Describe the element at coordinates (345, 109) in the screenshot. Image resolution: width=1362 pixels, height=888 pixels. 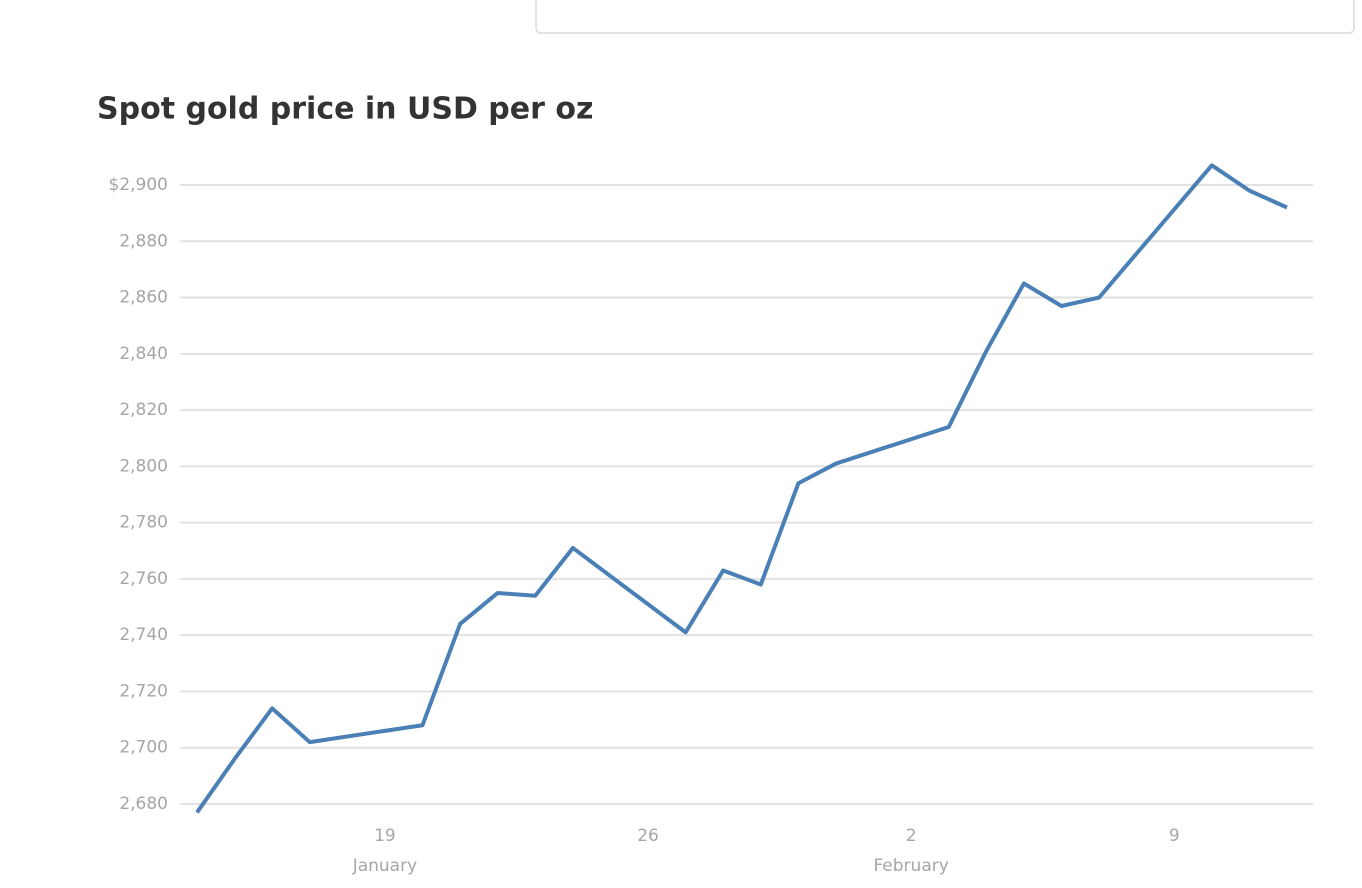
I see `chart-title: Spot gold price in USD per oz` at that location.